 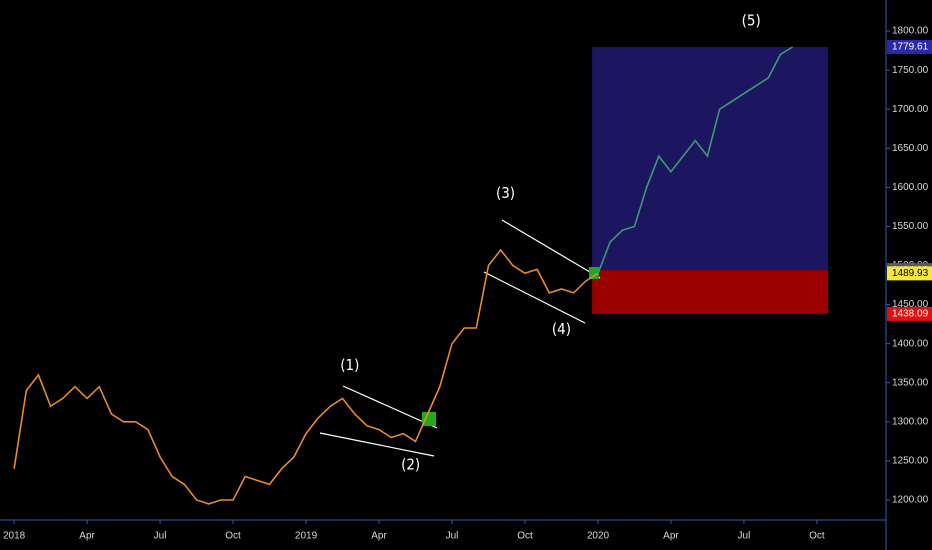 I want to click on price-tag-label: 1438.09, so click(x=910, y=314).